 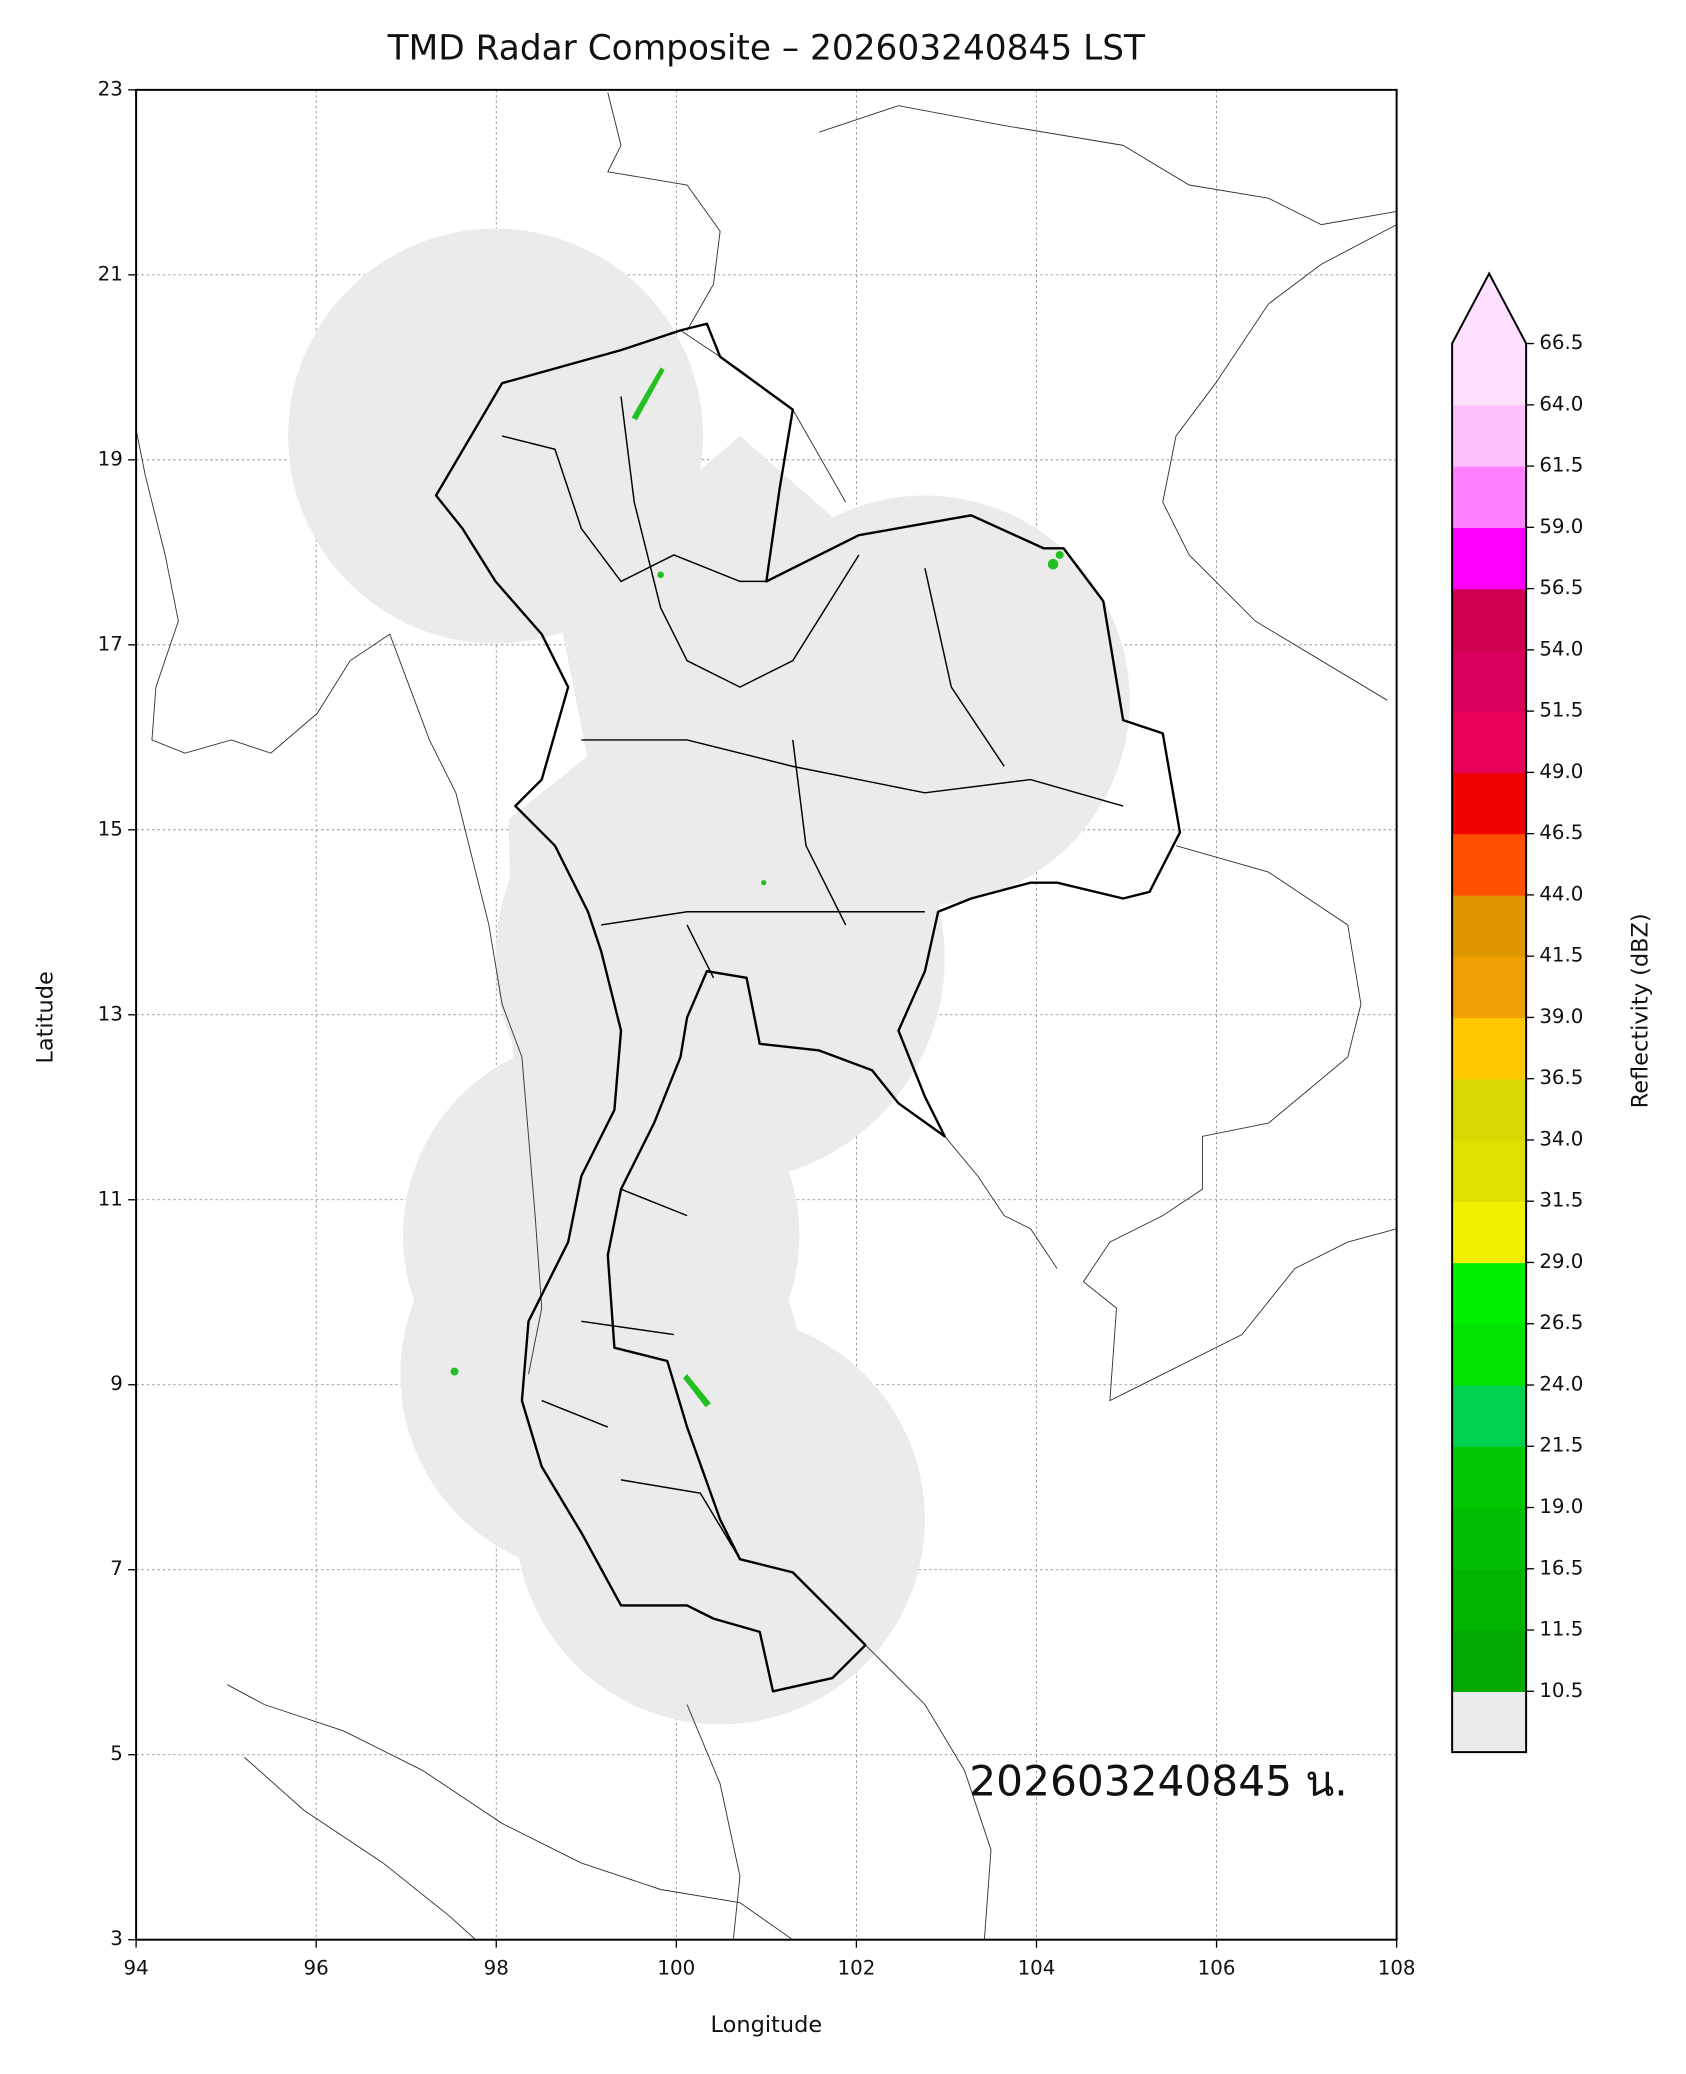 What do you see at coordinates (110, 1198) in the screenshot?
I see `y-tick-label: 11` at bounding box center [110, 1198].